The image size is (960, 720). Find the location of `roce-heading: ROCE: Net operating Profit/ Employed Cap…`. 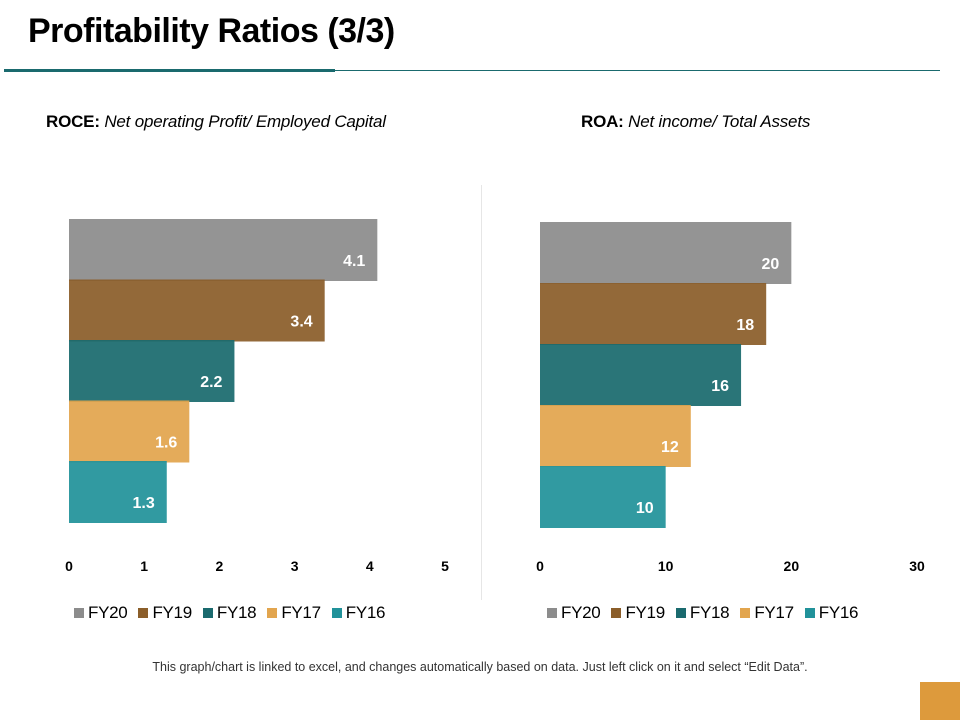

roce-heading: ROCE: Net operating Profit/ Employed Cap… is located at coordinates (216, 122).